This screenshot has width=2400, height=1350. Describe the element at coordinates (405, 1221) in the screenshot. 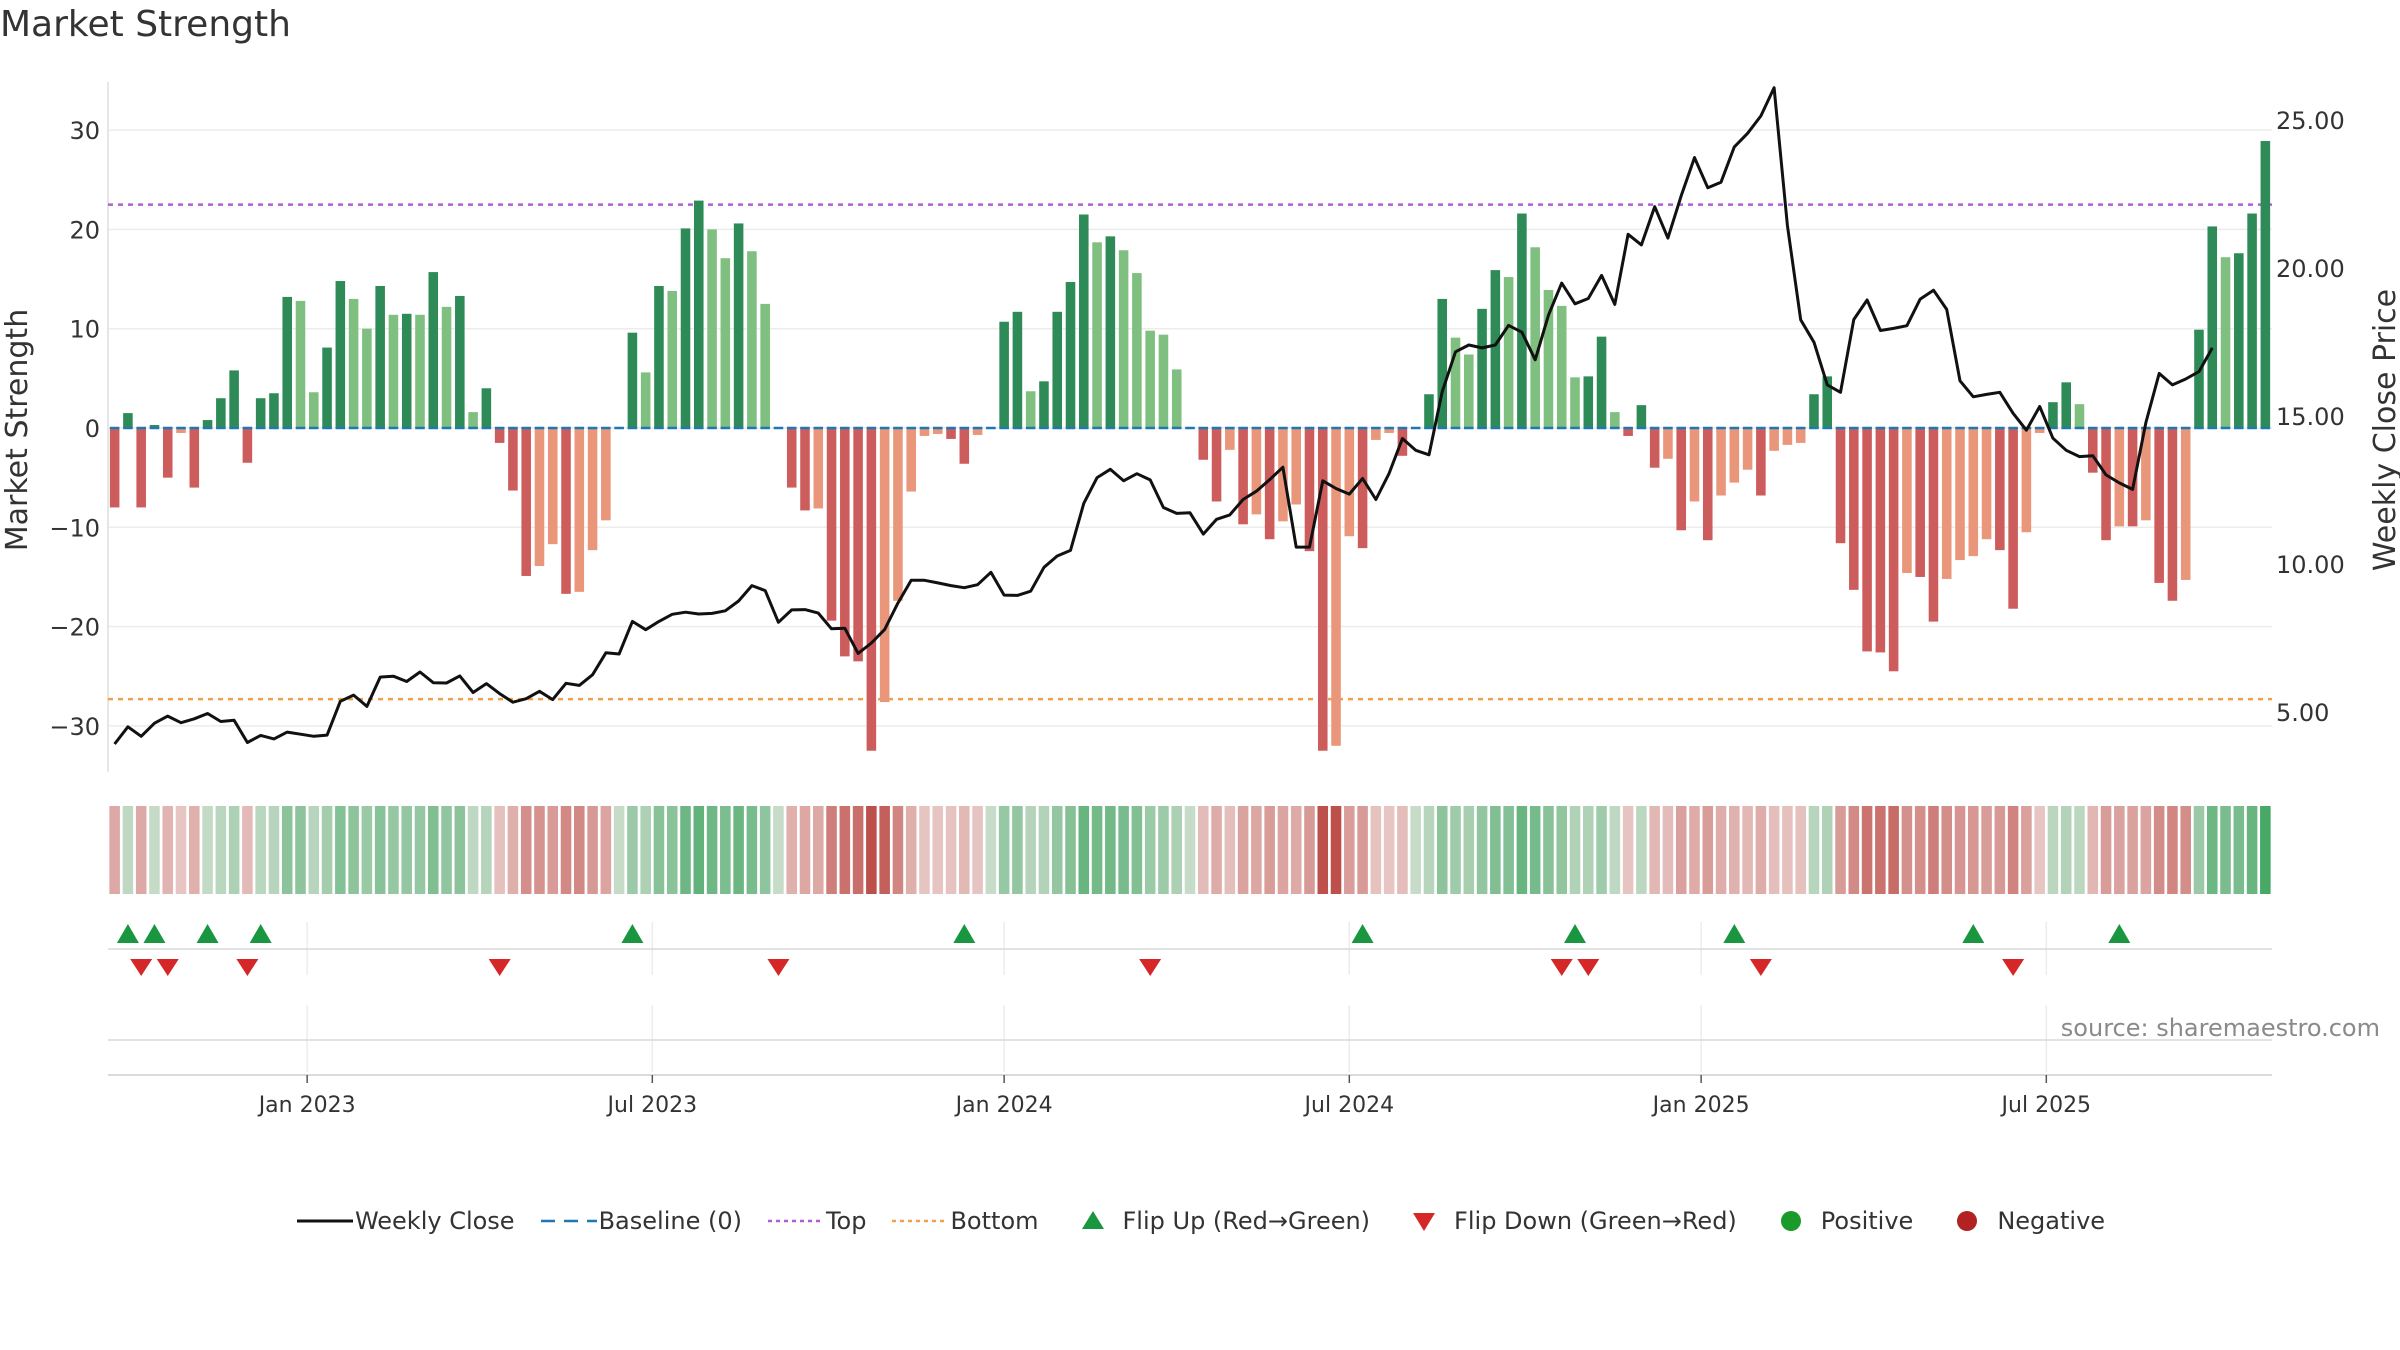

I see `legend-item-weekly-close: Weekly Close` at that location.